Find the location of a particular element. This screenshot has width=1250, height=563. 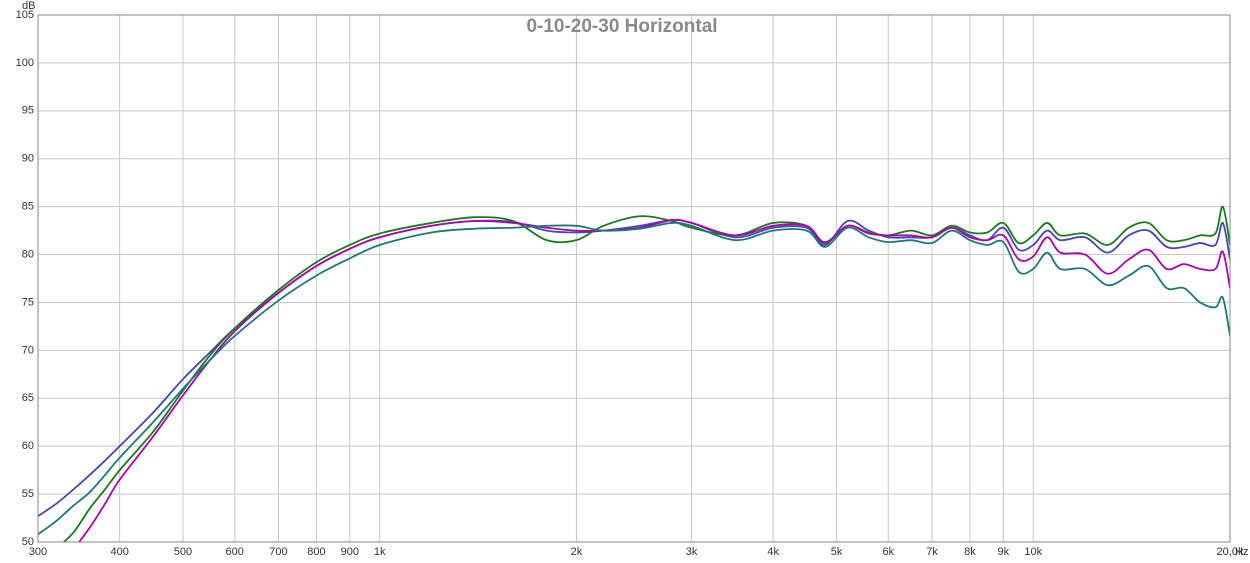

y-tick-label: 60 is located at coordinates (28, 446).